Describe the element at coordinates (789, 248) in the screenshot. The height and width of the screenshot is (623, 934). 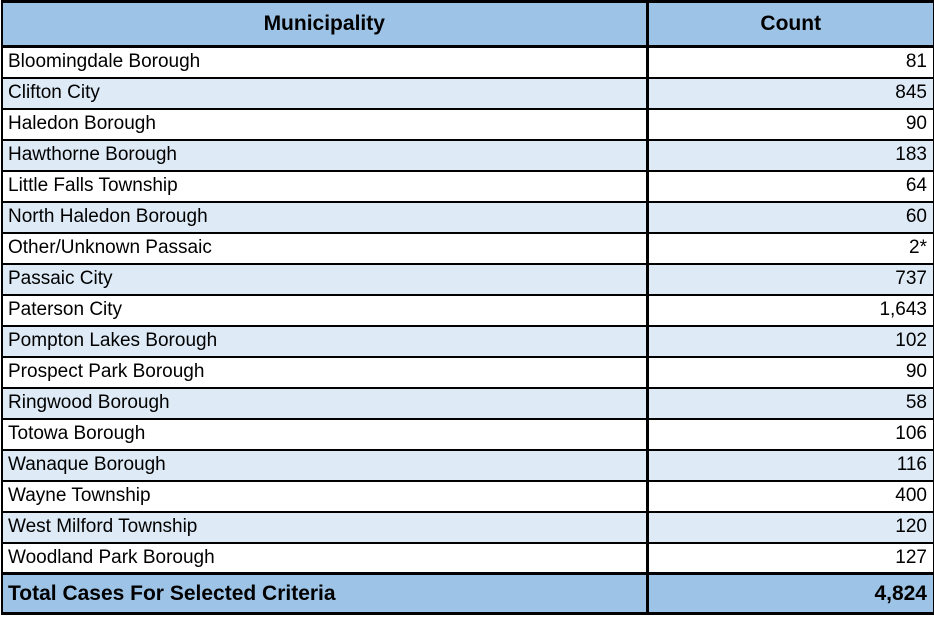
I see `count-cell: 2*` at that location.